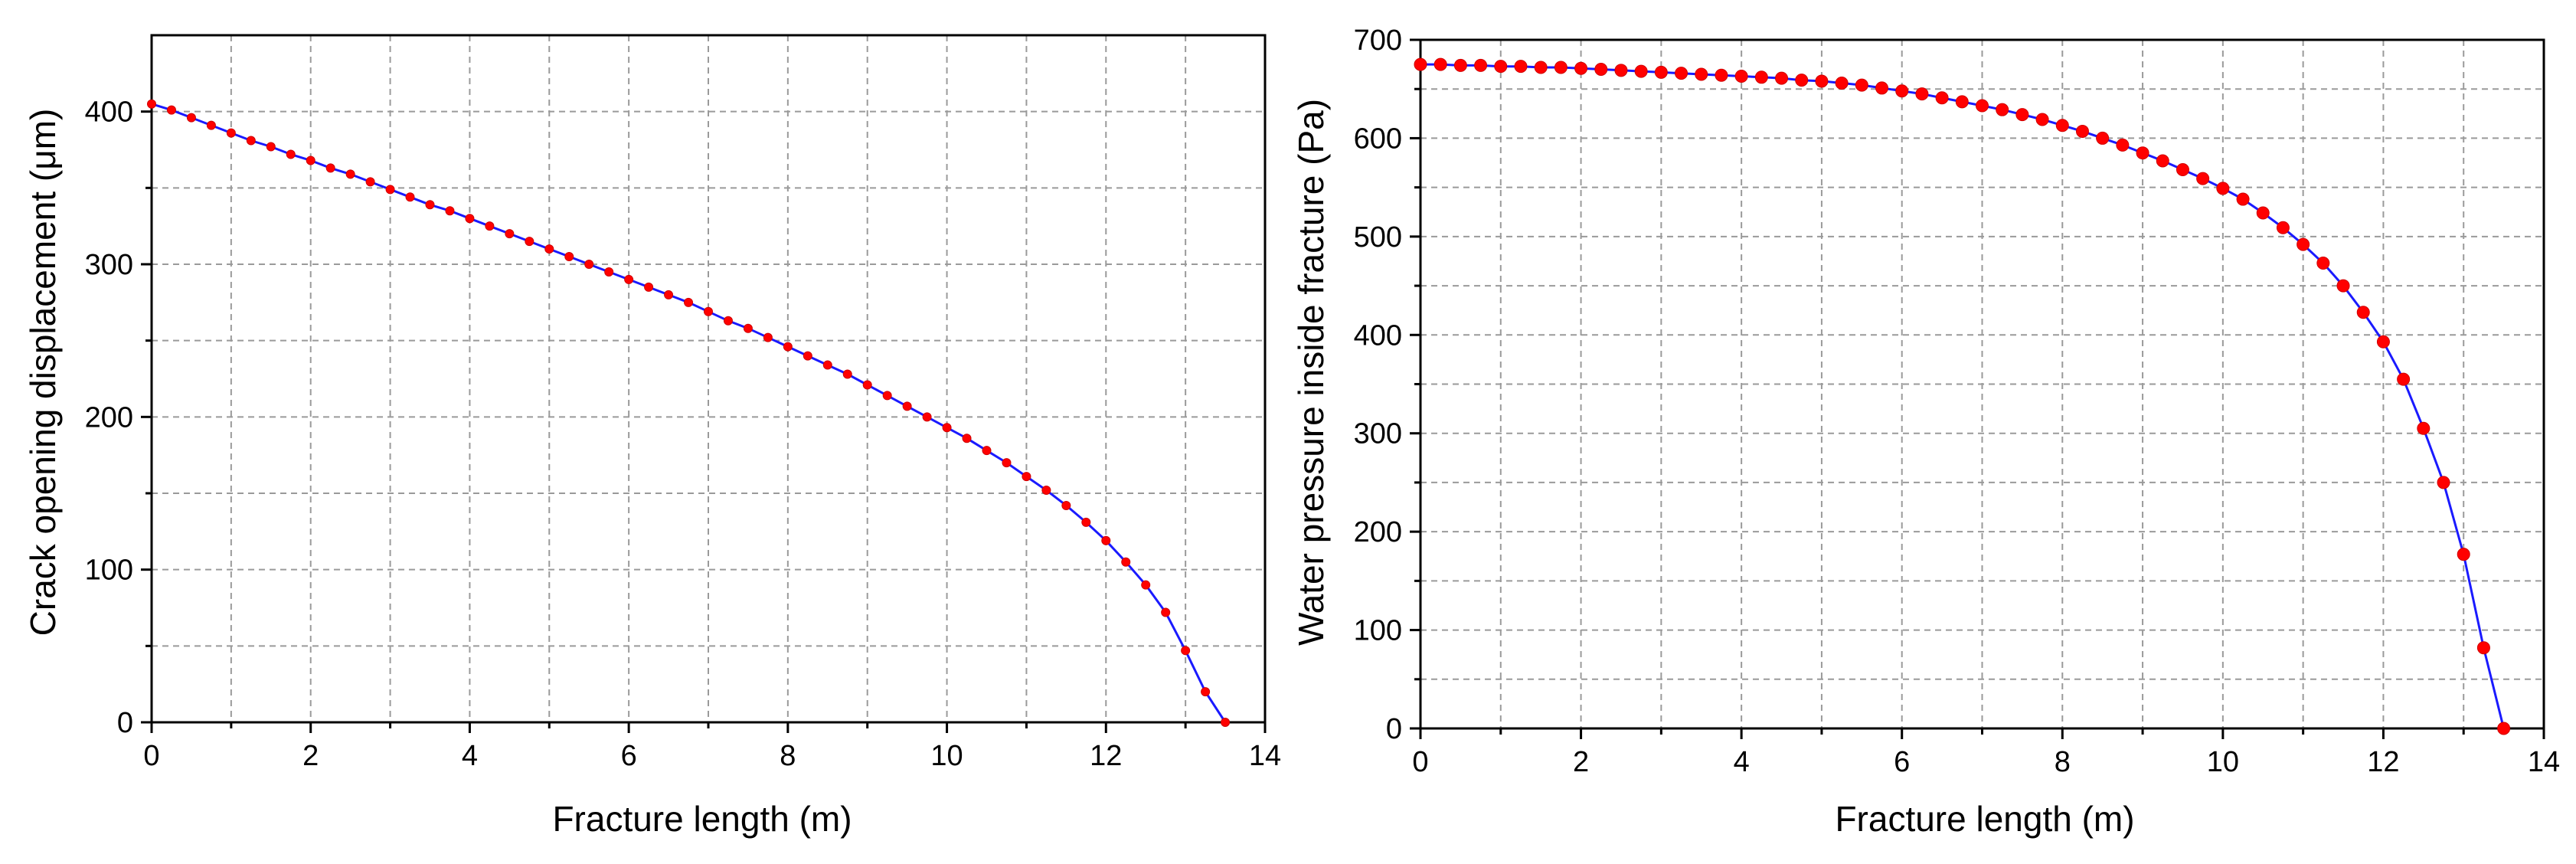  What do you see at coordinates (1984, 819) in the screenshot?
I see `chart-1-xlabel: Fracture length (m)` at bounding box center [1984, 819].